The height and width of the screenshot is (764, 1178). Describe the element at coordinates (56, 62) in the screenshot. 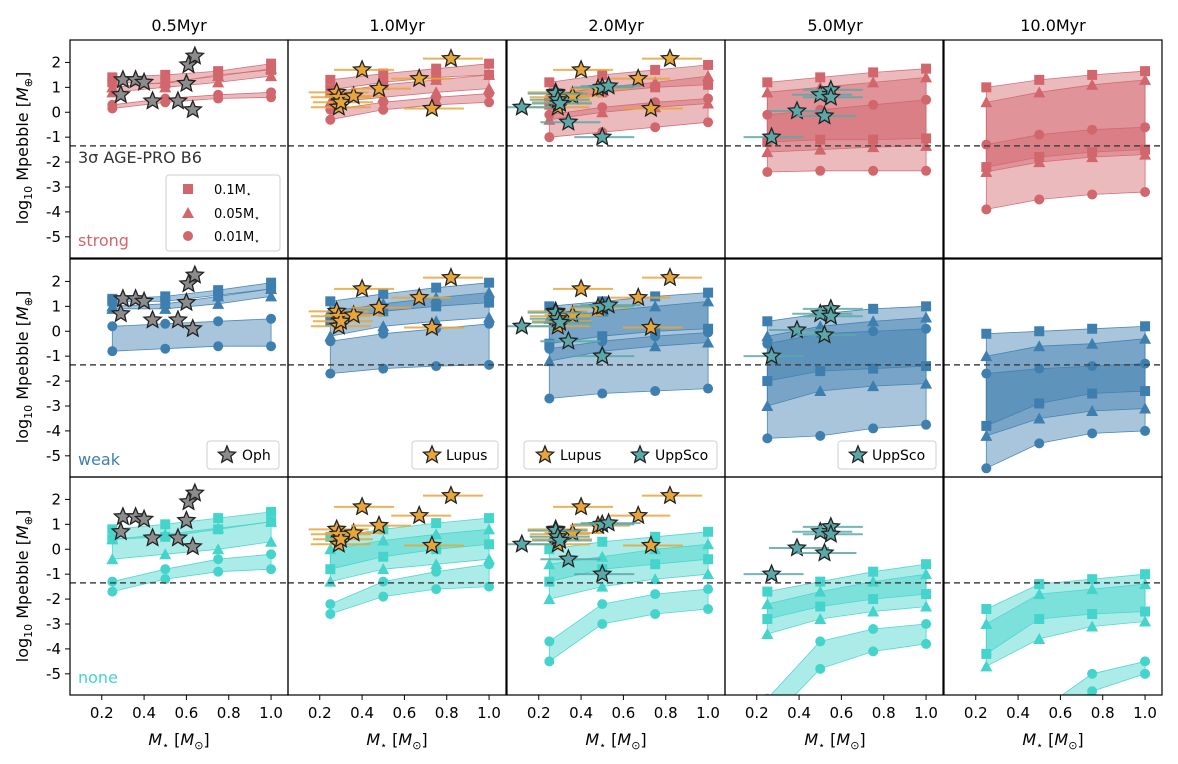

I see `y-tick-label: 2` at that location.